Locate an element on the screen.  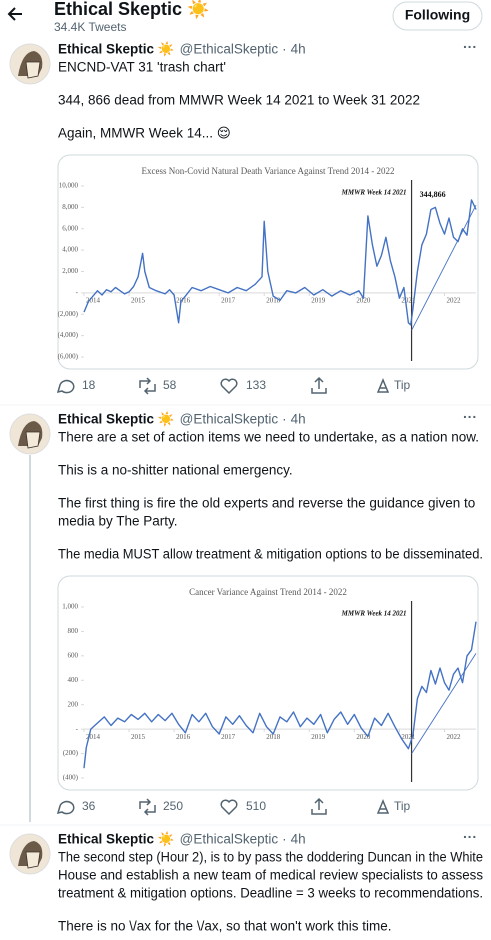
header-tweet-count: 34.4K Tweets is located at coordinates (90, 27).